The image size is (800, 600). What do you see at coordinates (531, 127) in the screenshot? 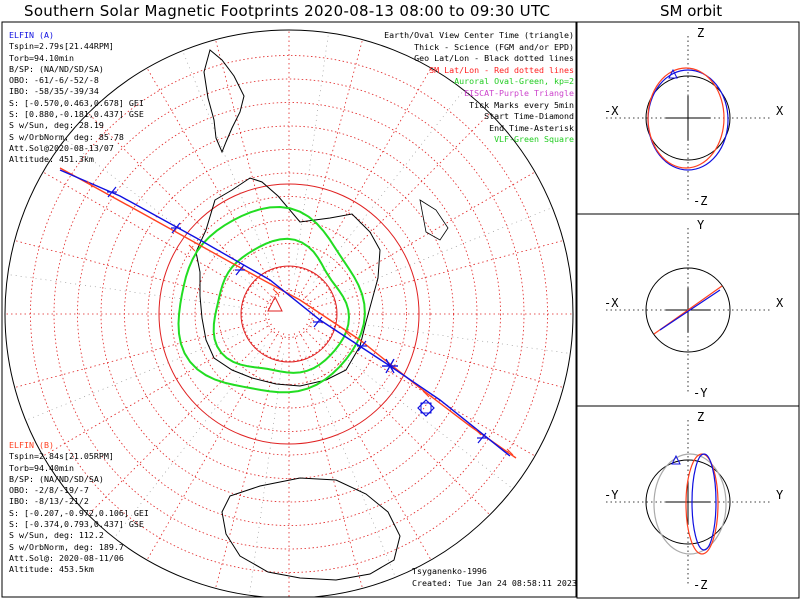
I see `legend-entry: End Time-Asterisk` at bounding box center [531, 127].